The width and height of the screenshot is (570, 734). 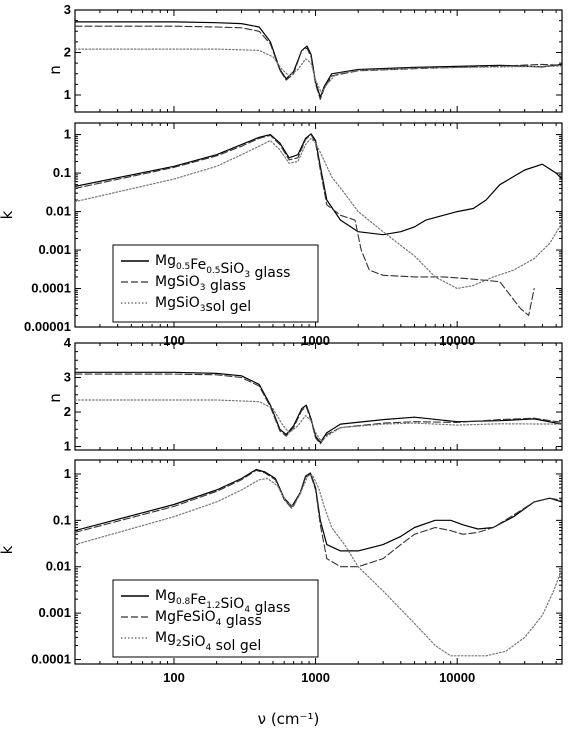 I want to click on panel-p2n: 1 2 3 4 n, so click(x=304, y=394).